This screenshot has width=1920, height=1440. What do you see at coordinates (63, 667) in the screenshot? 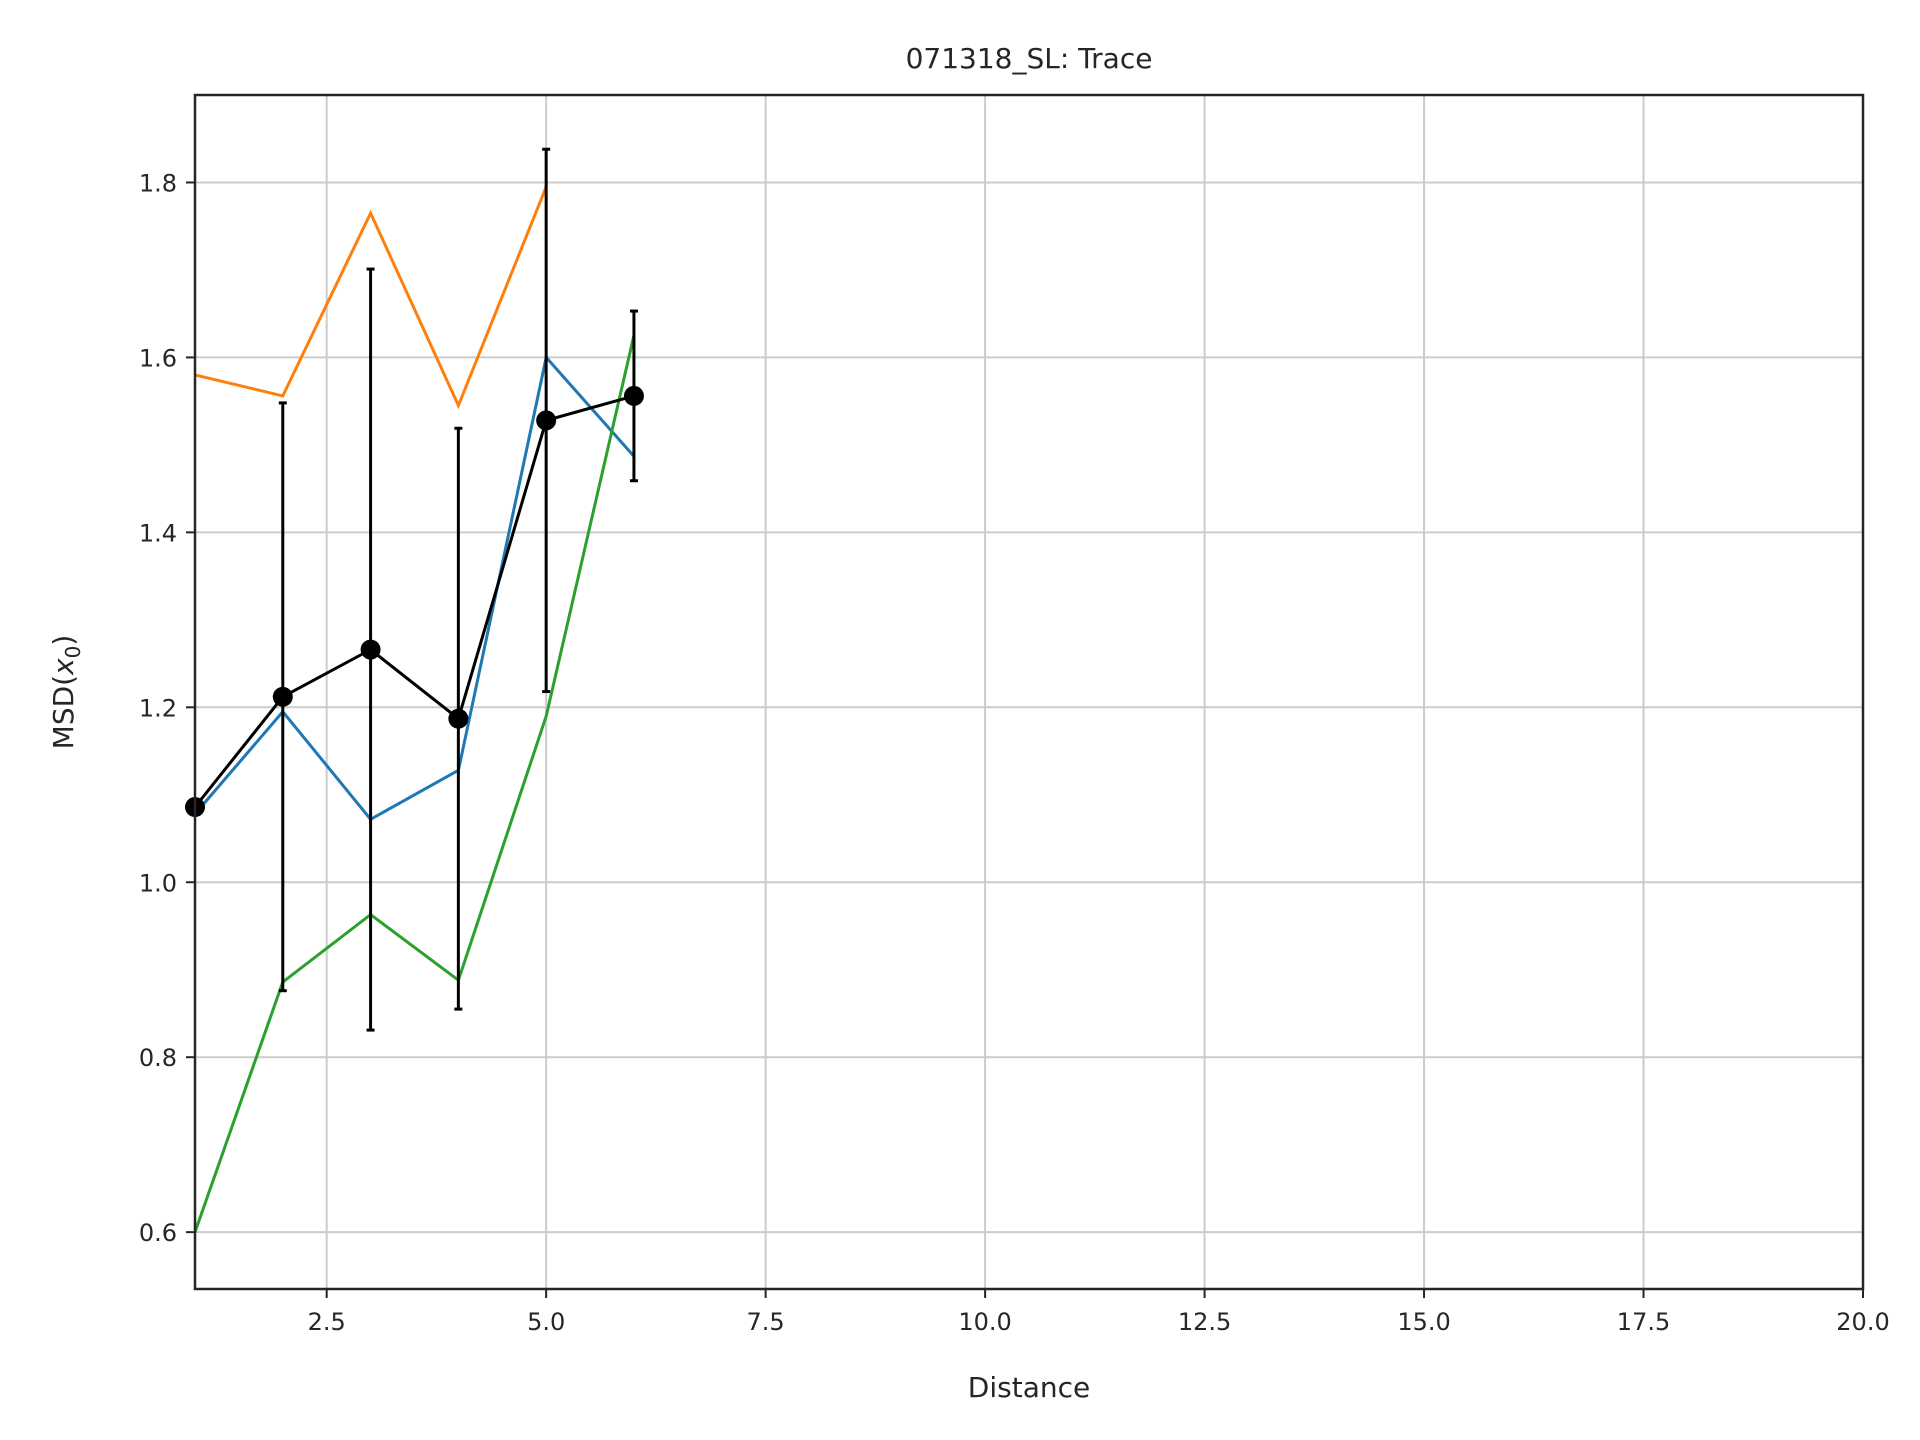
I see `y-axis-label-var: x` at bounding box center [63, 667].